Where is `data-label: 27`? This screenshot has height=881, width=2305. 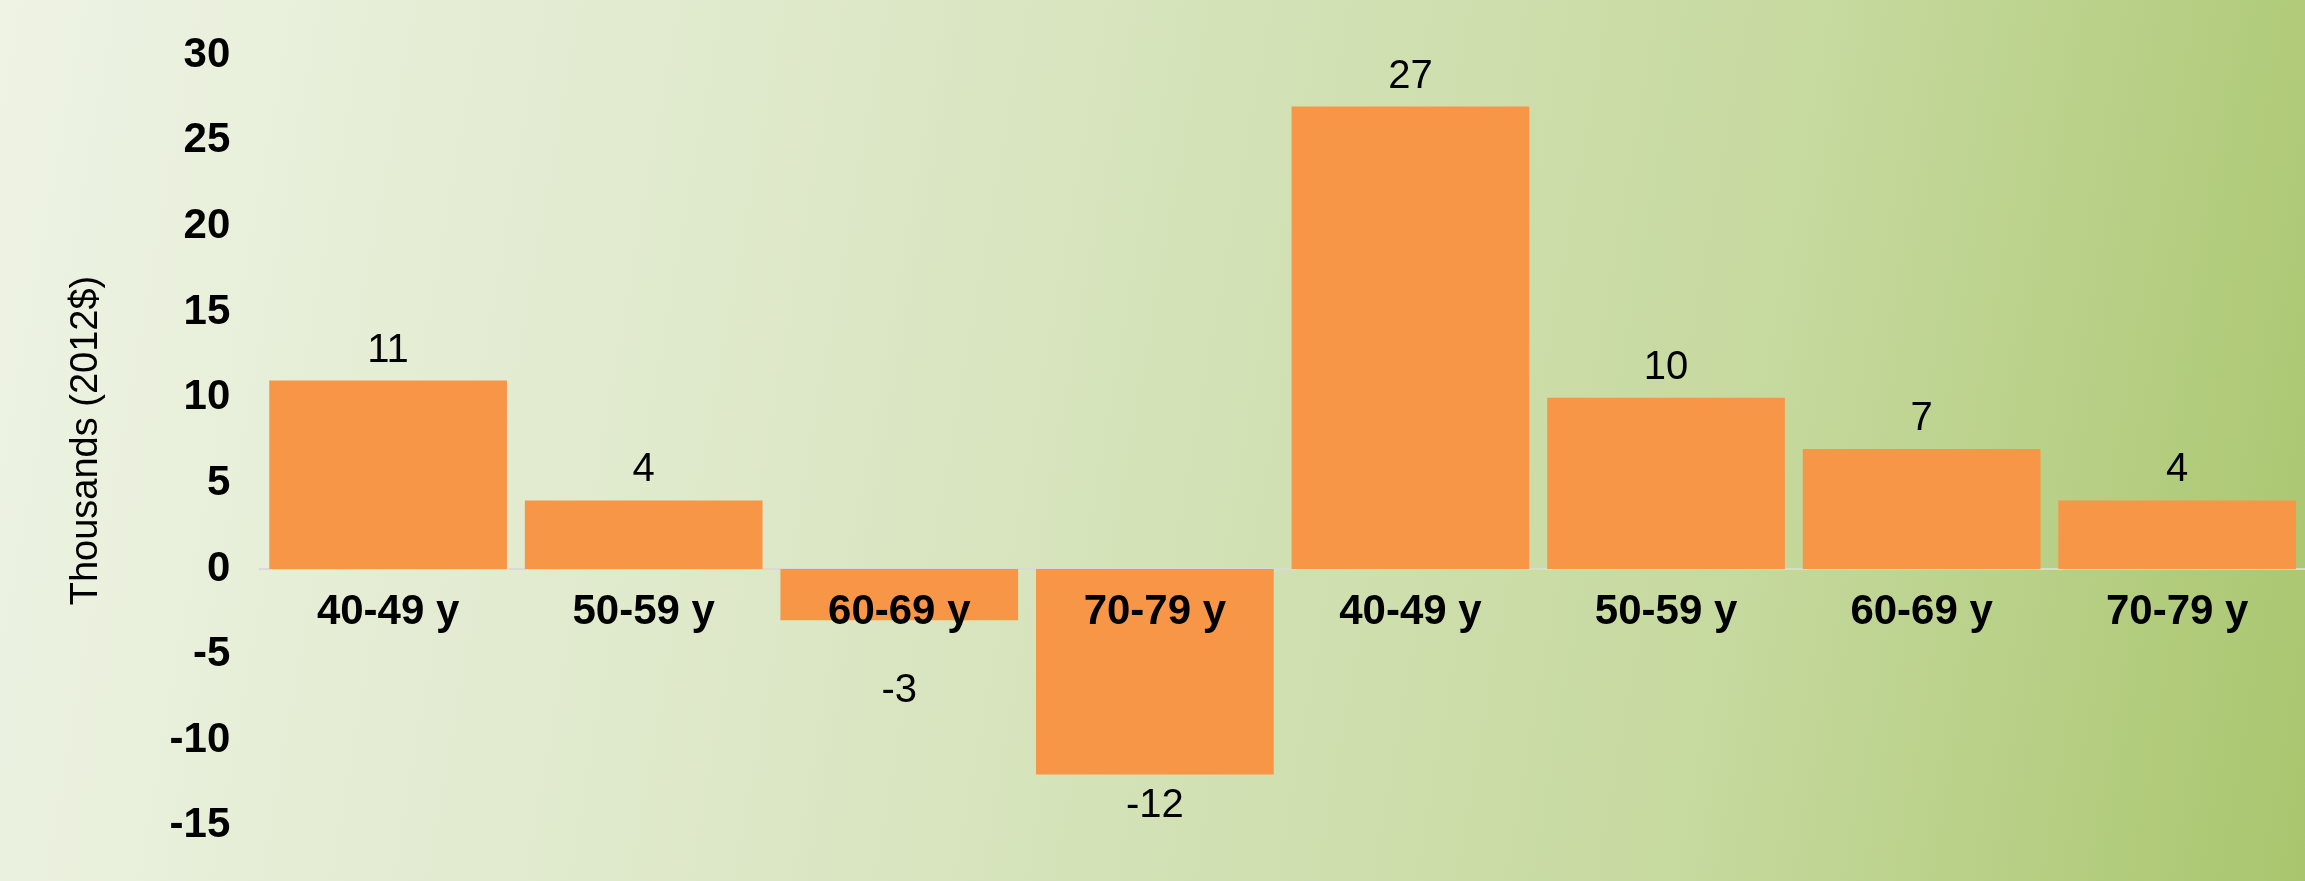 data-label: 27 is located at coordinates (1410, 73).